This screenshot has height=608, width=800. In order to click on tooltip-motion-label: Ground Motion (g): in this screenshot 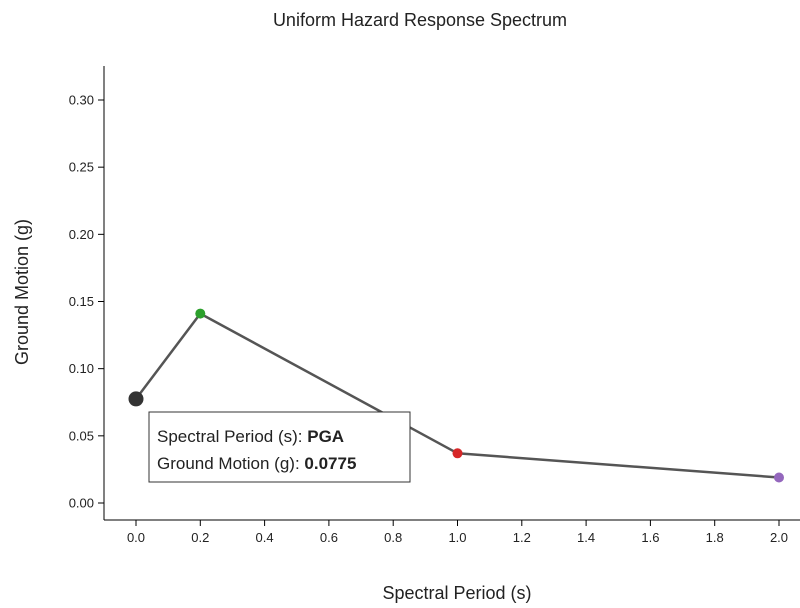, I will do `click(230, 463)`.